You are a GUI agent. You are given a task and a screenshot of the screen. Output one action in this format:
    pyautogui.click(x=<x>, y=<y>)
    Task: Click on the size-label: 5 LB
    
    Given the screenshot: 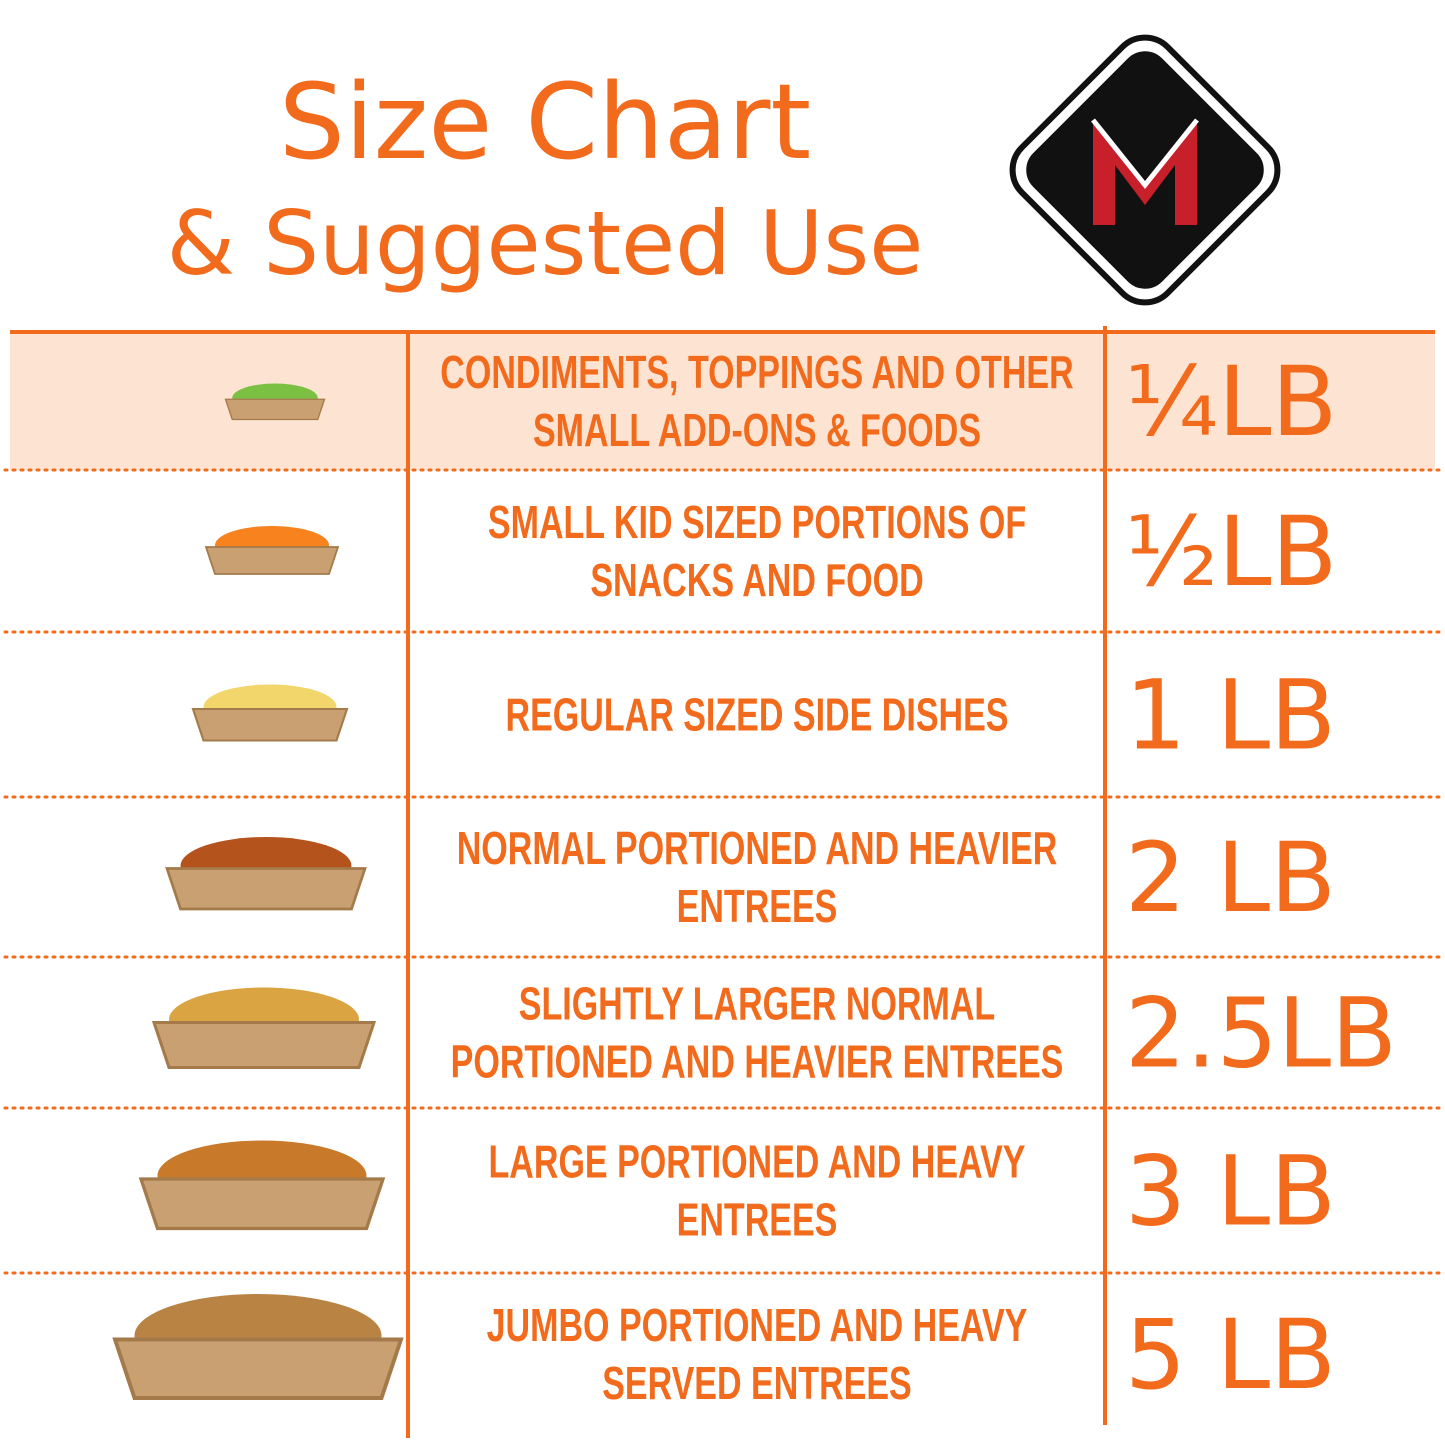 What is the action you would take?
    pyautogui.click(x=1230, y=1355)
    